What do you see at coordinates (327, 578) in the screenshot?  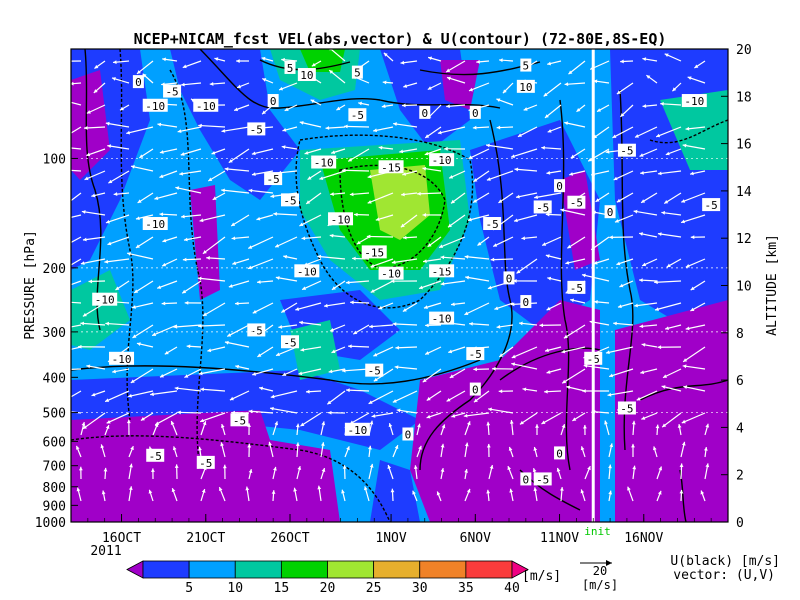 I see `colorbar: 5 10 15 20 25 30 35 40` at bounding box center [327, 578].